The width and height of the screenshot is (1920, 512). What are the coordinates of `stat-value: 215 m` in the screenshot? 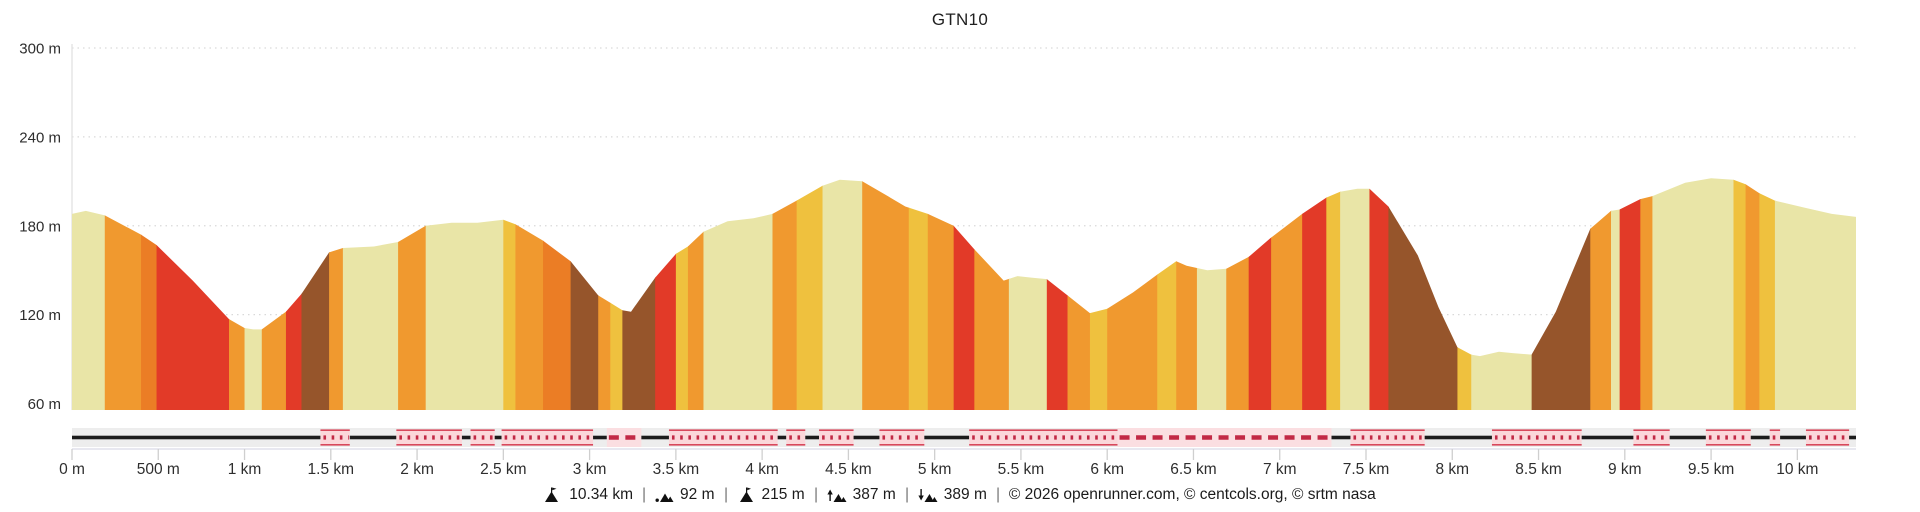 It's located at (783, 494).